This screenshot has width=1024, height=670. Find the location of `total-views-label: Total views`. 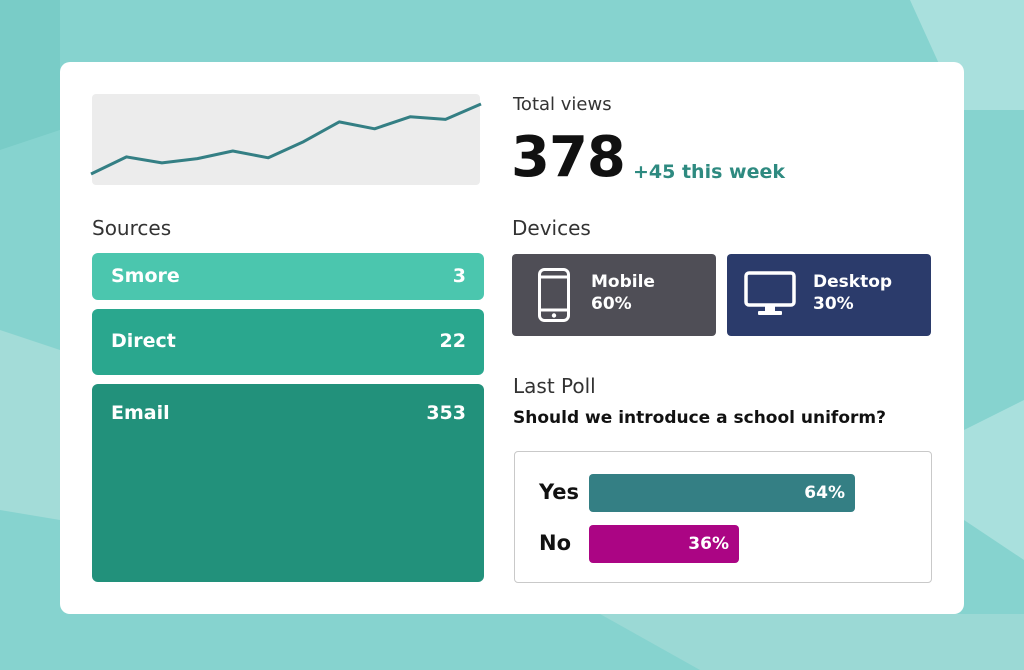

total-views-label: Total views is located at coordinates (562, 104).